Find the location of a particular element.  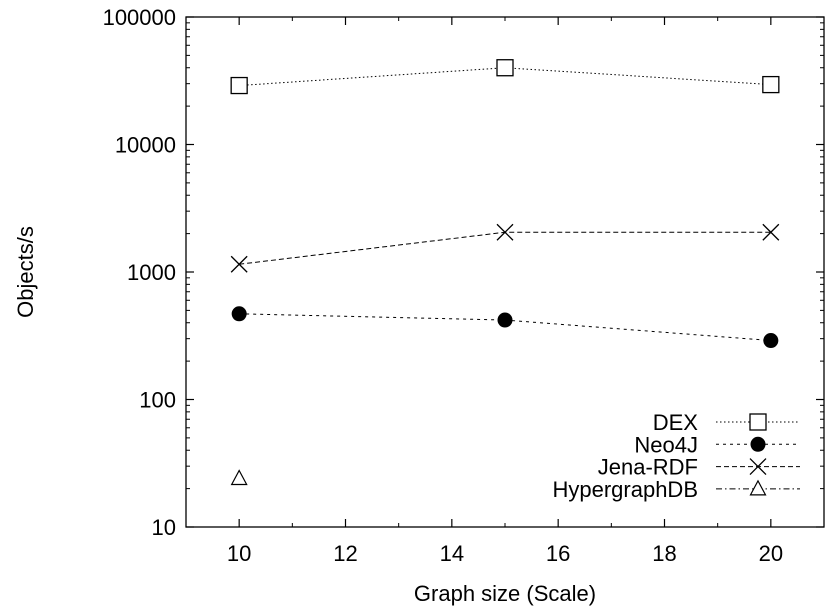

legend-label: Jena-RDF is located at coordinates (648, 467).